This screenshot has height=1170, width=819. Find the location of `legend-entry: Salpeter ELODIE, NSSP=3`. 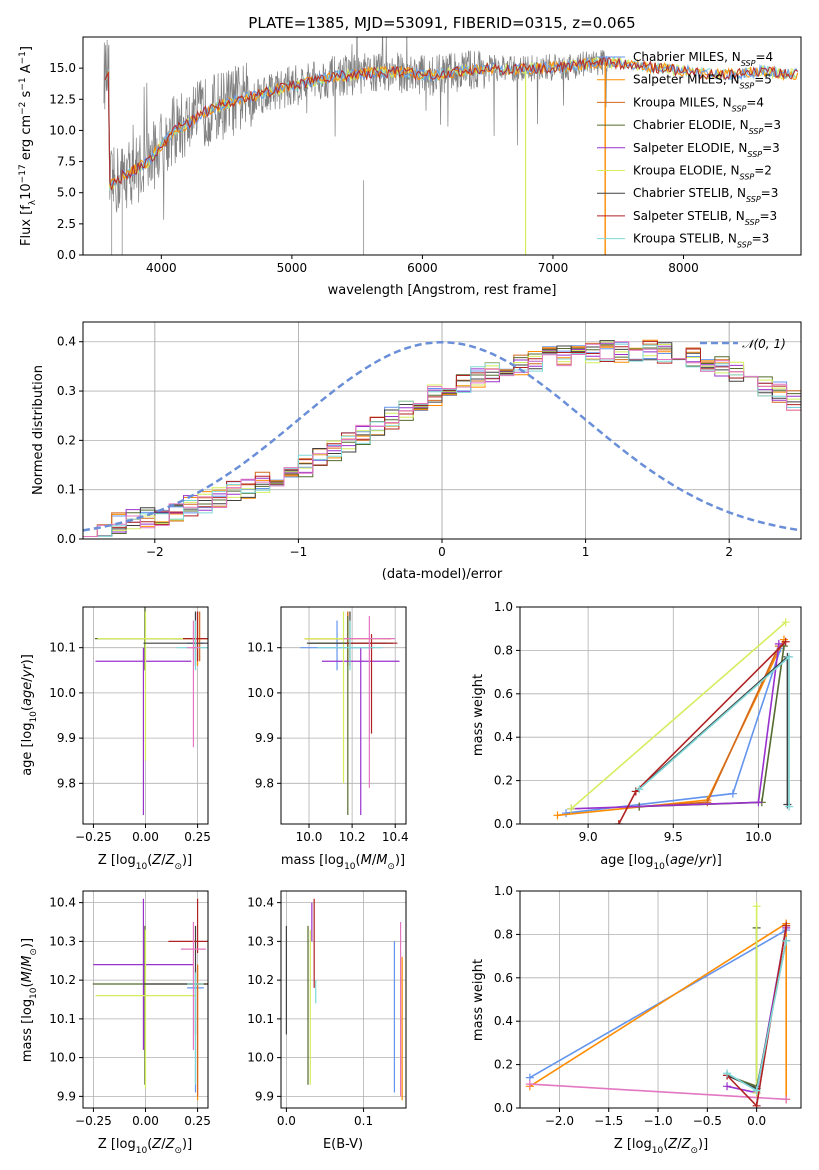

legend-entry: Salpeter ELODIE, NSSP=3 is located at coordinates (706, 150).